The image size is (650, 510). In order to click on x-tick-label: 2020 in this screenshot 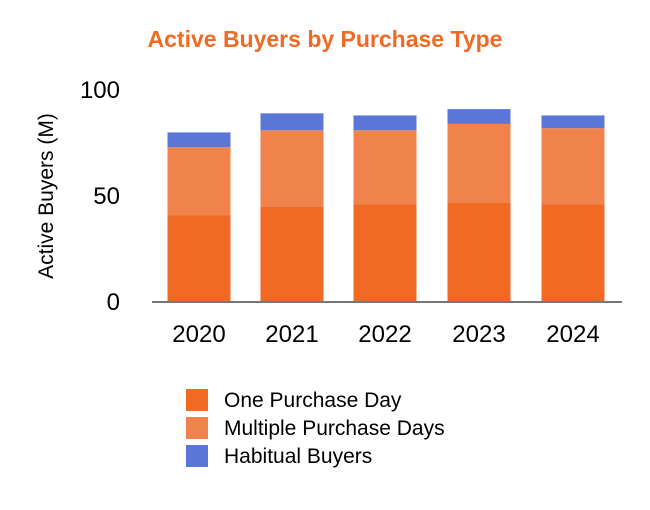, I will do `click(198, 334)`.